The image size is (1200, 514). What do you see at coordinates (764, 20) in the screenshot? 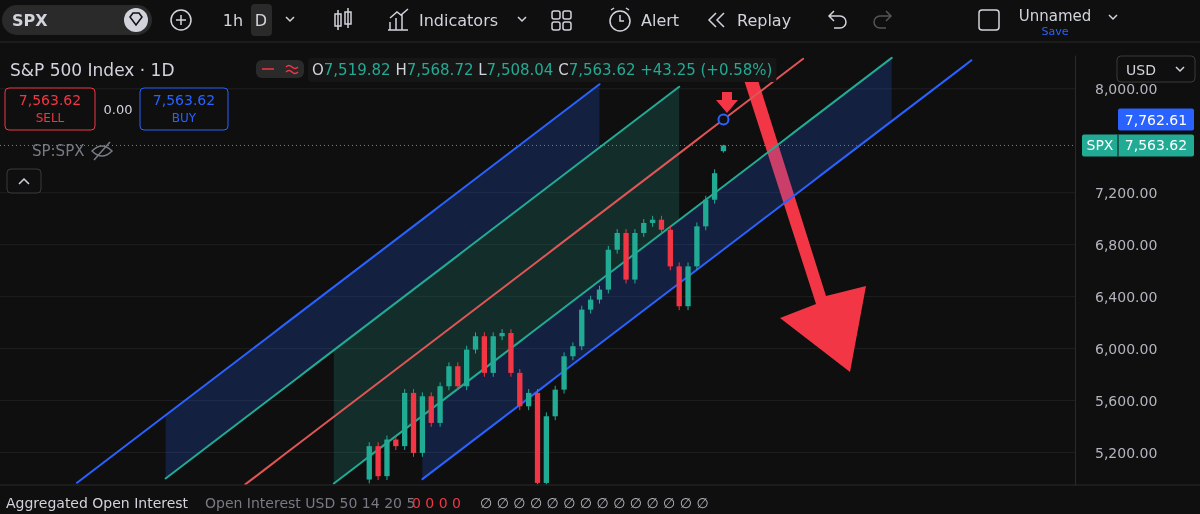
I see `text: Replay` at bounding box center [764, 20].